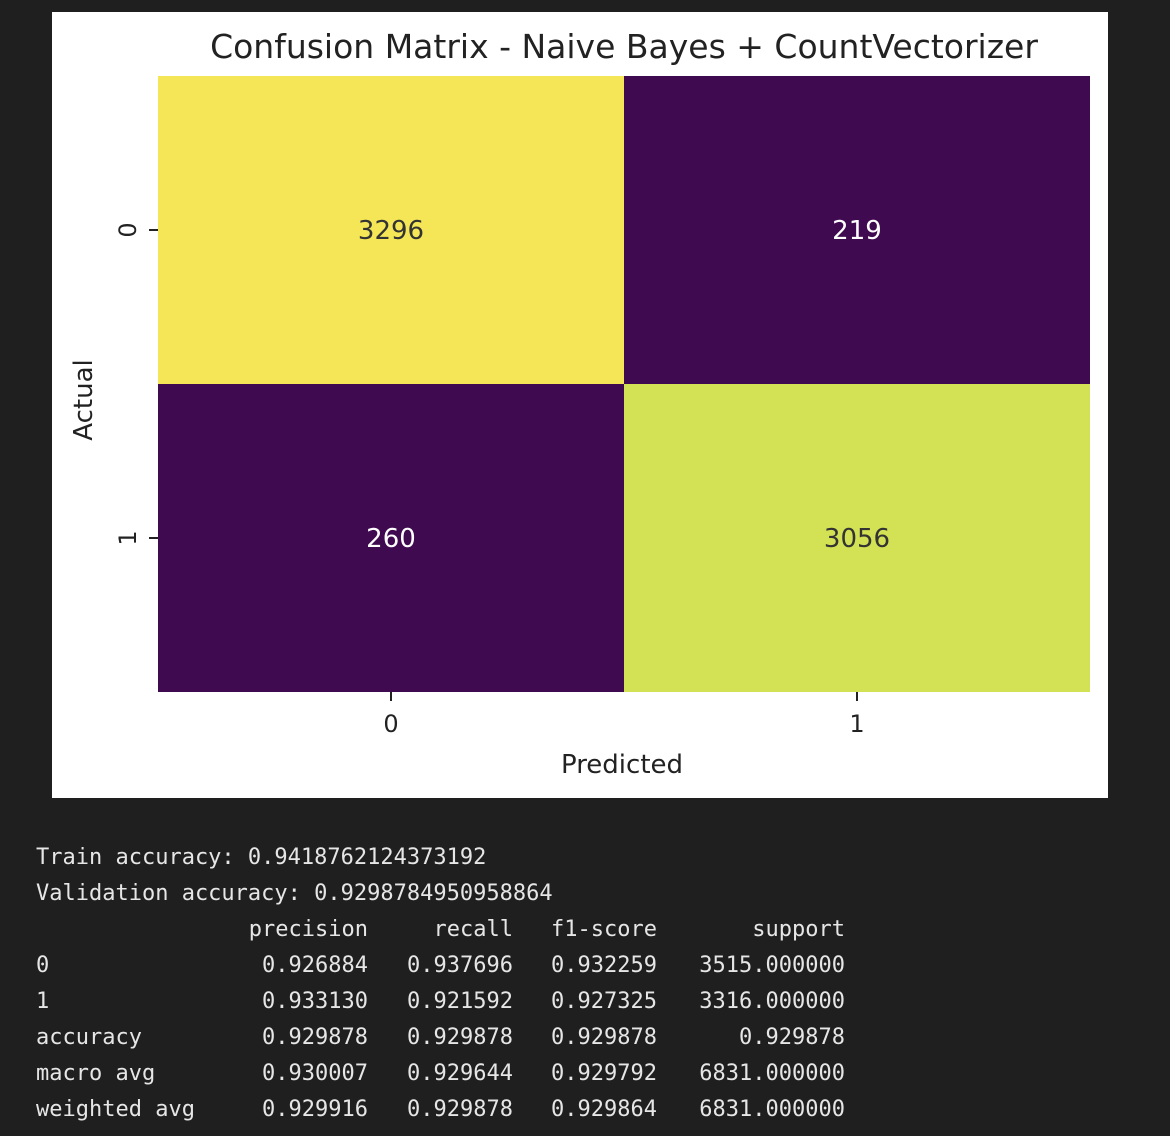 Image resolution: width=1170 pixels, height=1136 pixels. I want to click on report-value-precision: 0.933130, so click(315, 1001).